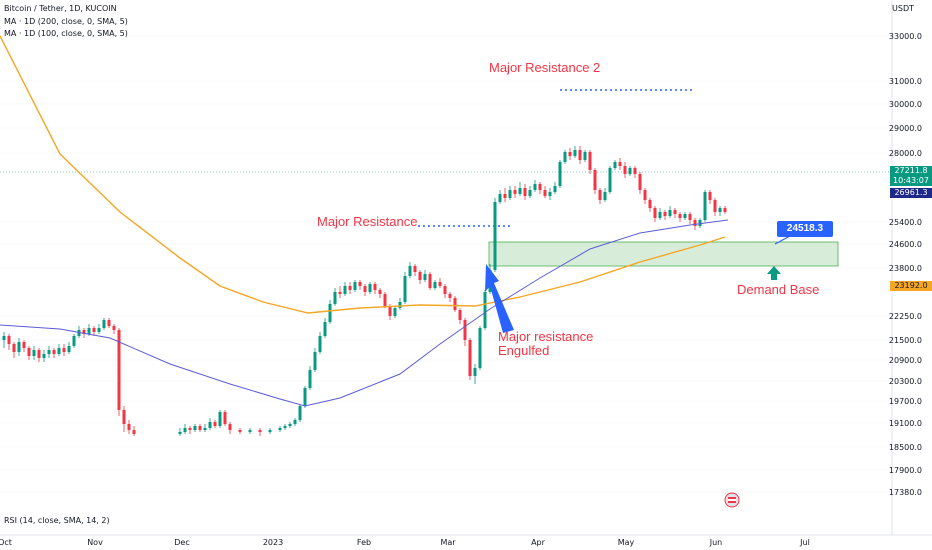 Image resolution: width=932 pixels, height=550 pixels. Describe the element at coordinates (57, 520) in the screenshot. I see `rsi-indicator-label: RSI (14, close, SMA, 14, 2)` at that location.